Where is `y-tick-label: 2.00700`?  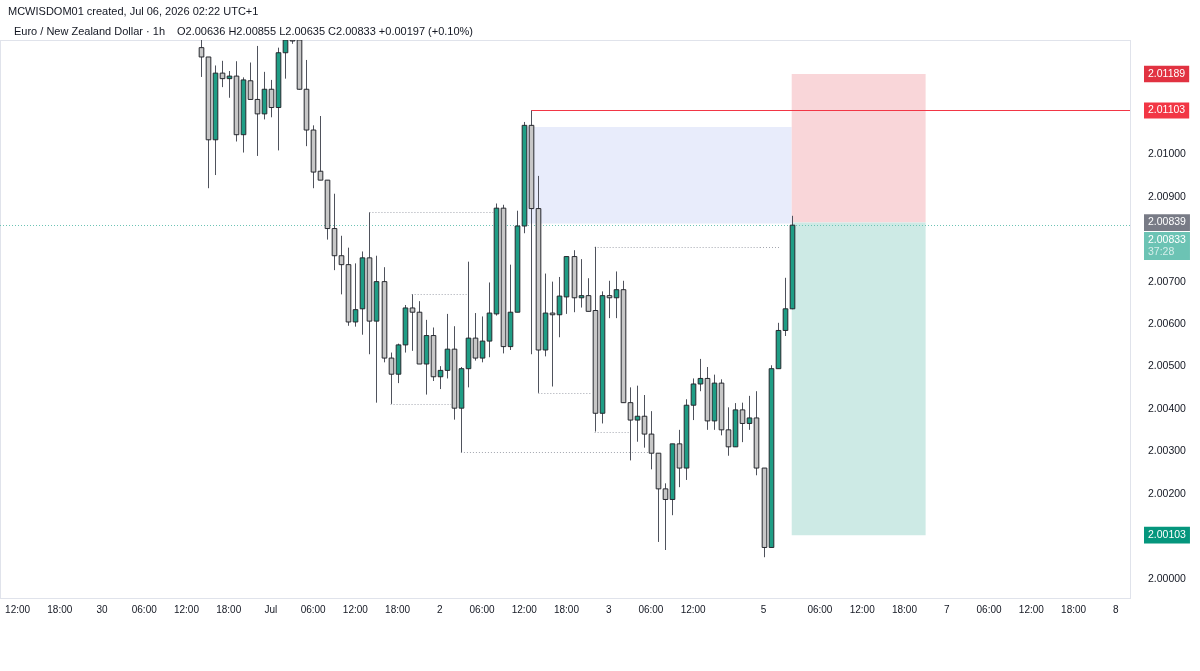 y-tick-label: 2.00700 is located at coordinates (1167, 280).